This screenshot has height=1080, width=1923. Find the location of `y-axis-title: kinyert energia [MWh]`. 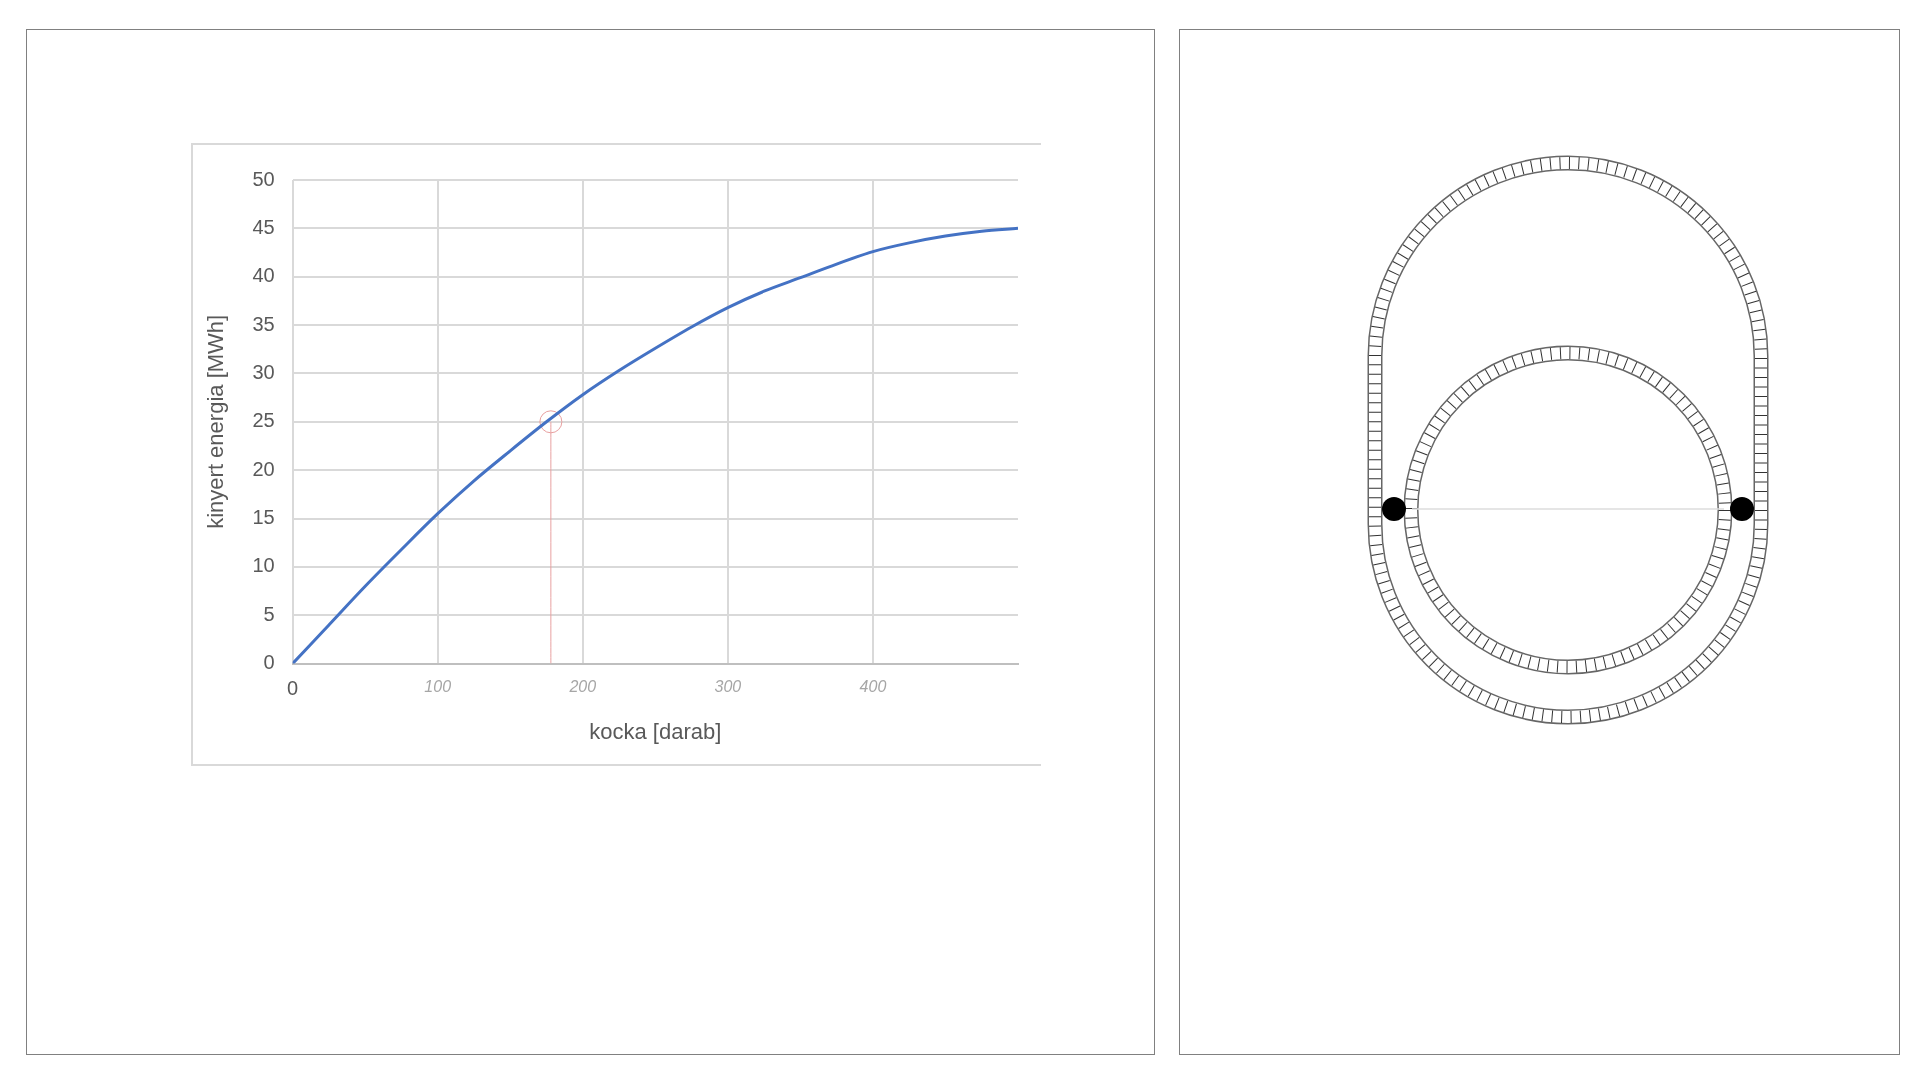

y-axis-title: kinyert energia [MWh] is located at coordinates (216, 421).